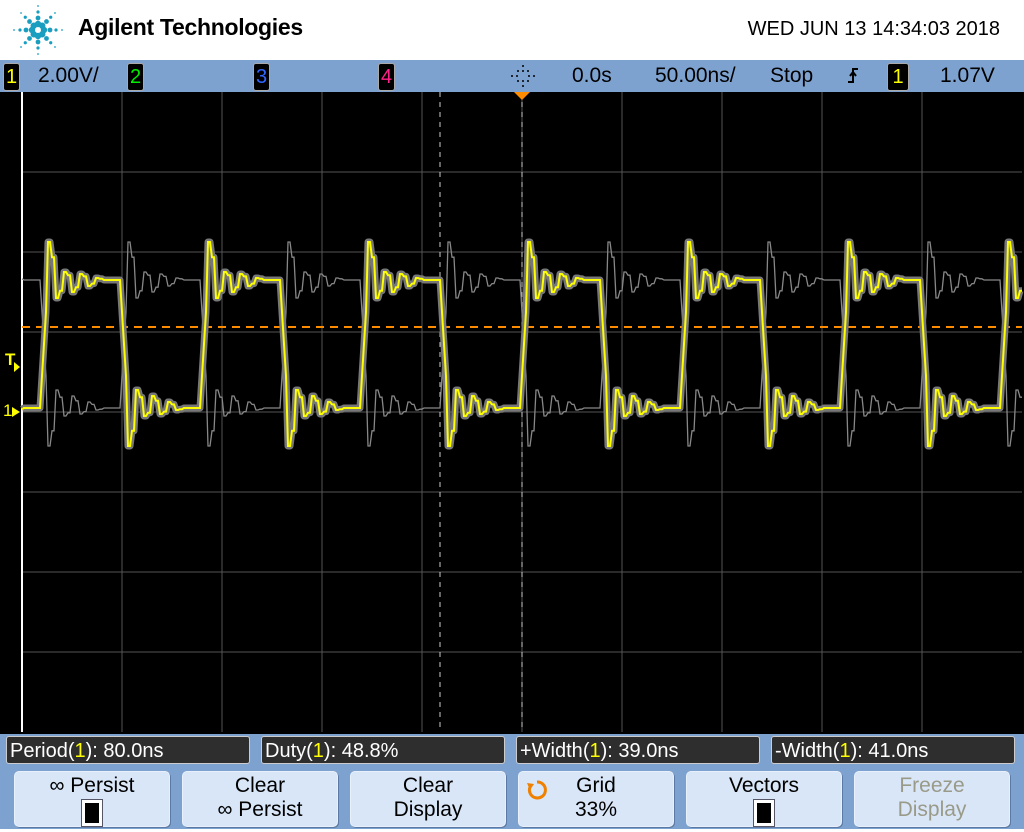  I want to click on ground-arrow-icon, so click(16, 412).